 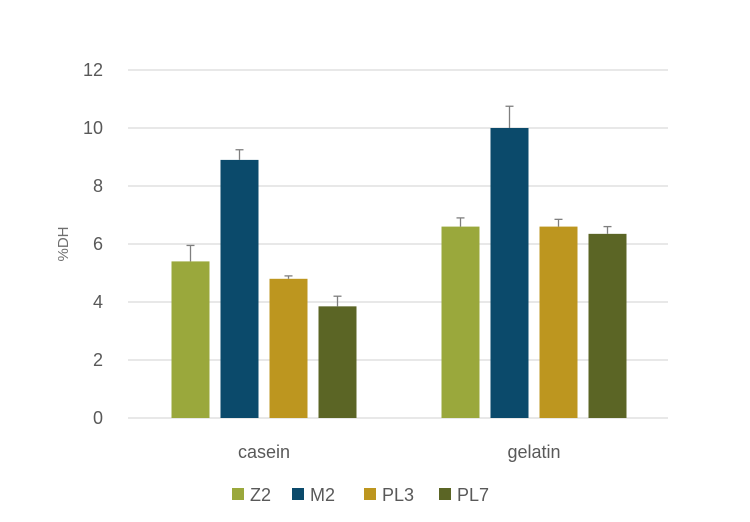 What do you see at coordinates (239, 288) in the screenshot?
I see `bar-m2-casein` at bounding box center [239, 288].